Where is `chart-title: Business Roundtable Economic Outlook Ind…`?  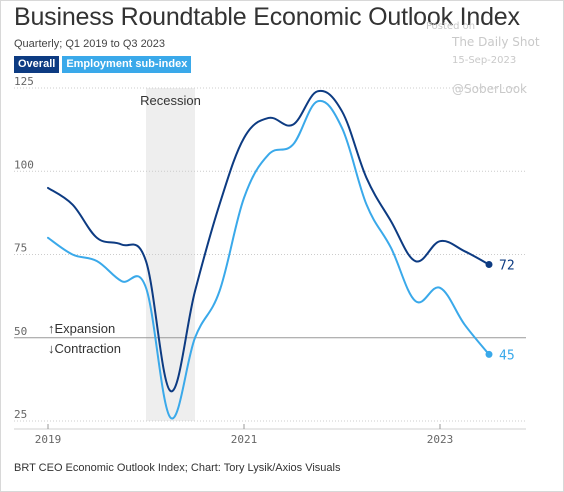
chart-title: Business Roundtable Economic Outlook Ind… is located at coordinates (267, 17).